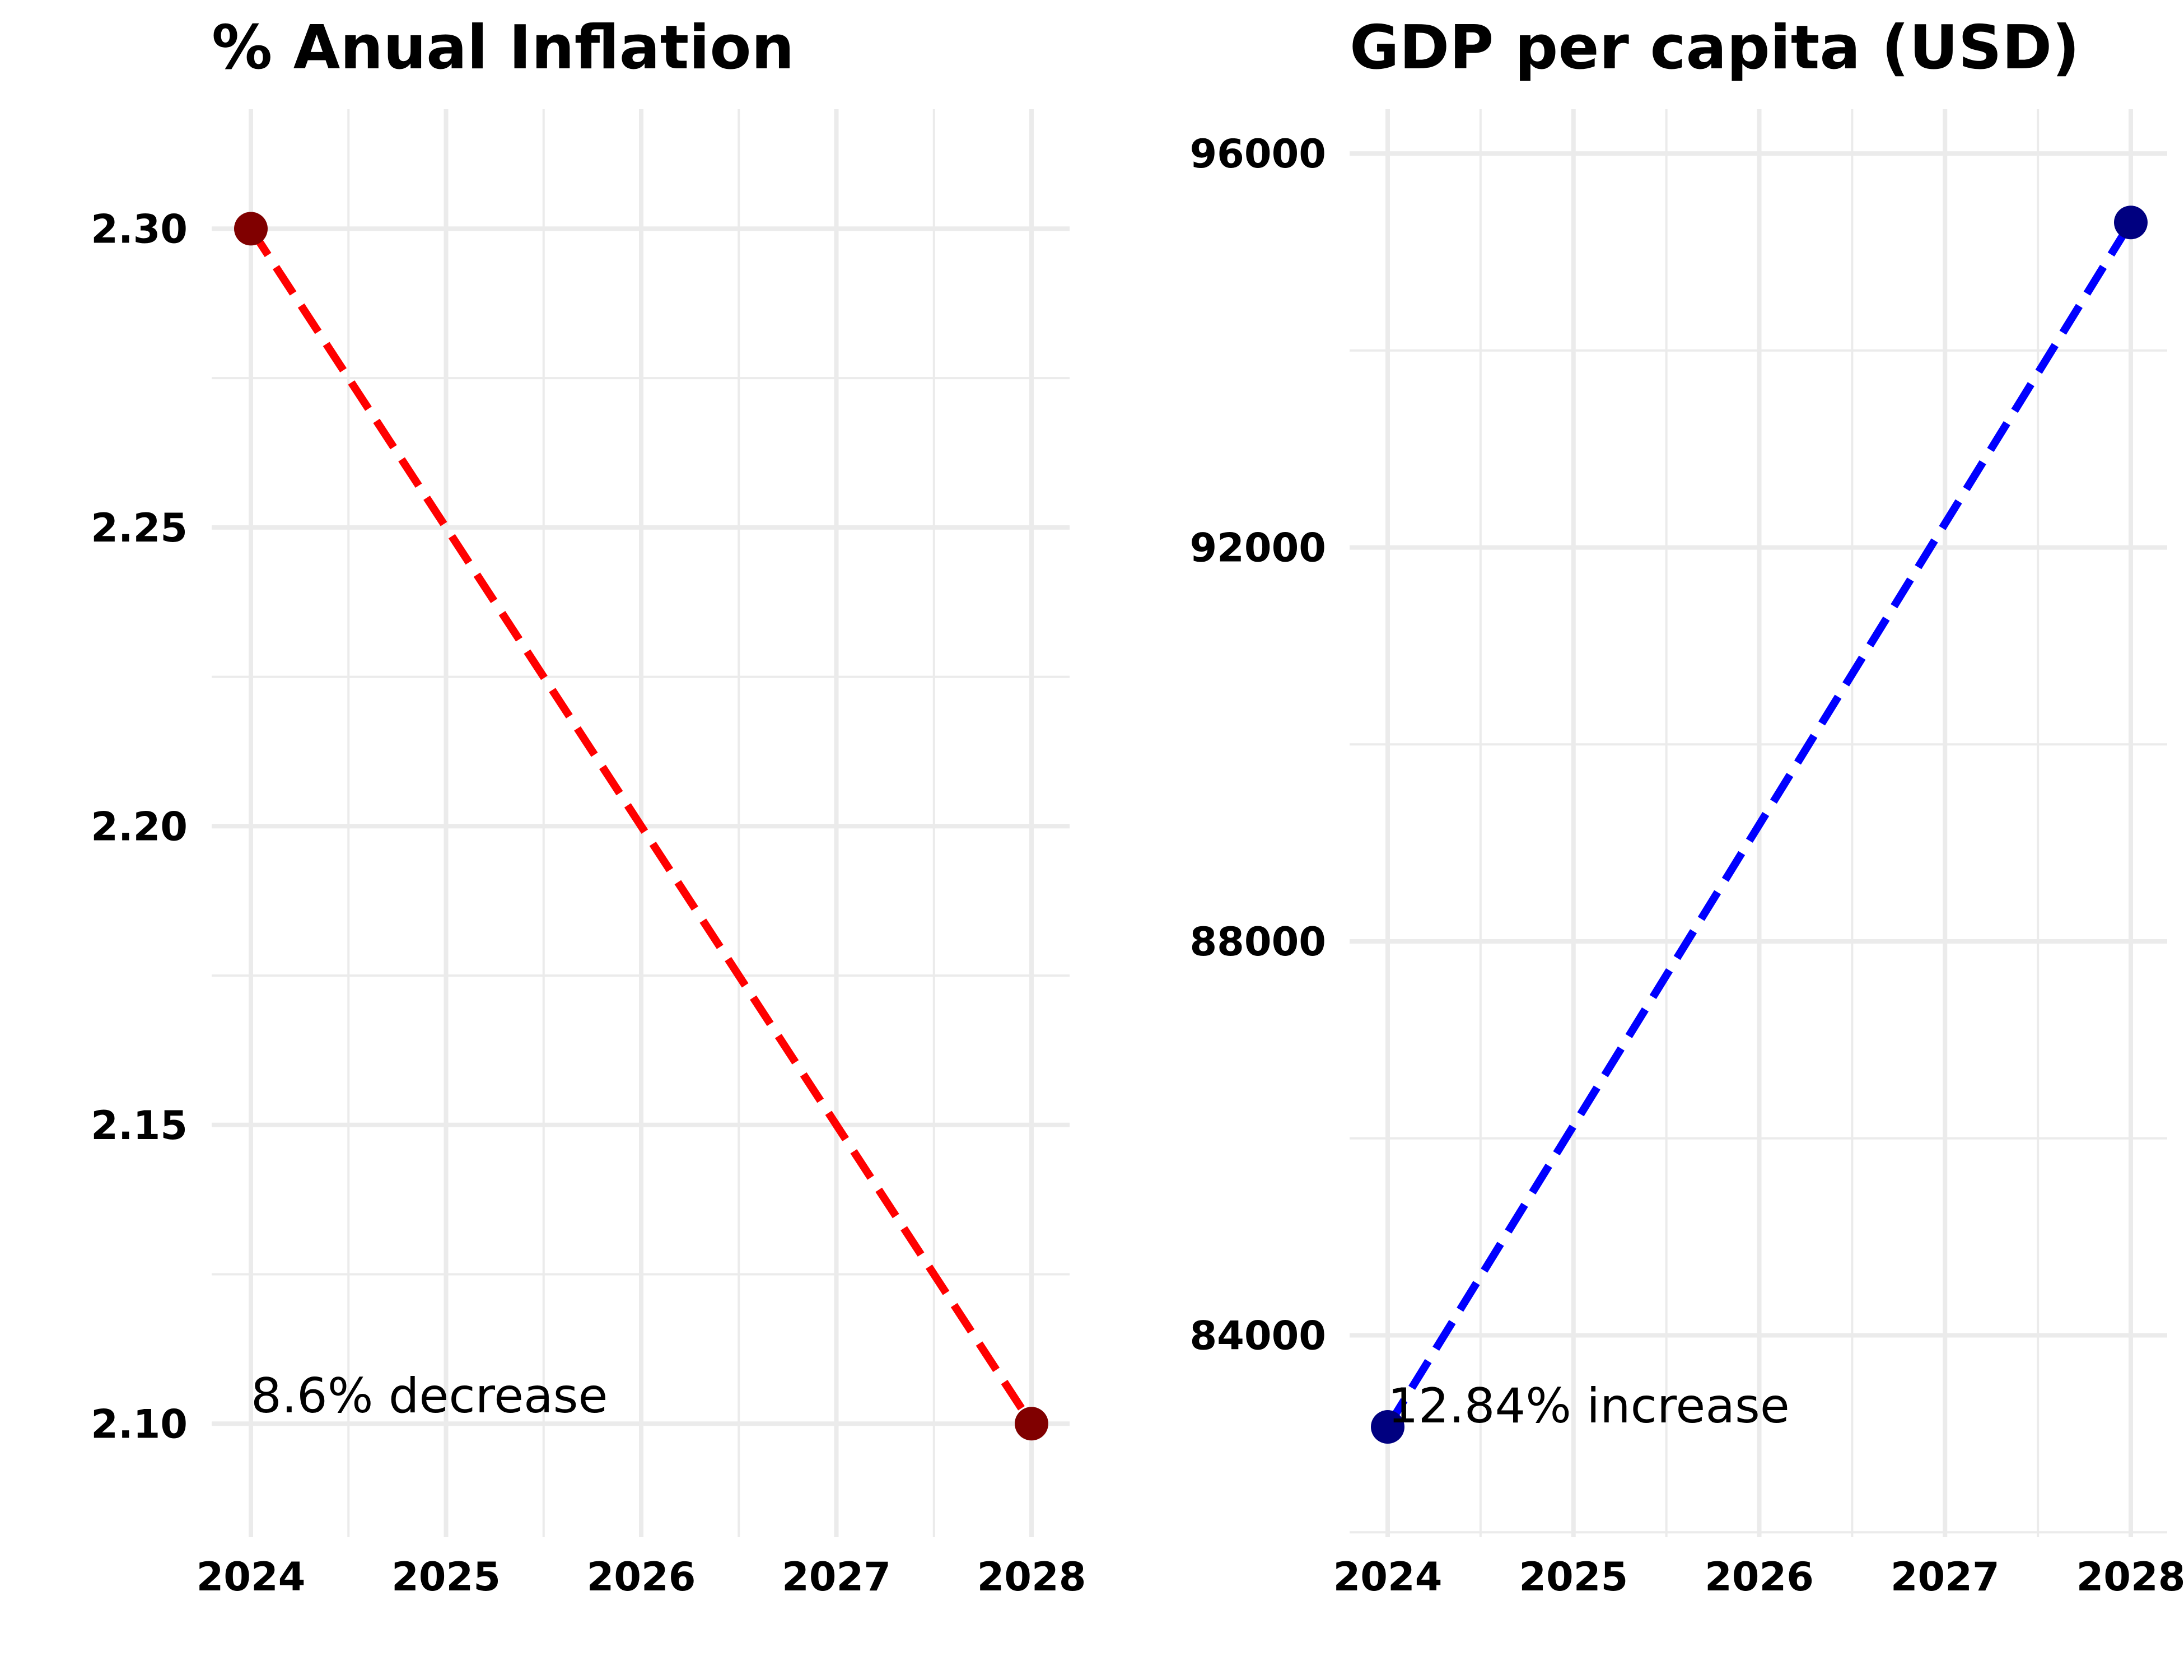  I want to click on inflation-y-tick-label: 2.15, so click(140, 1126).